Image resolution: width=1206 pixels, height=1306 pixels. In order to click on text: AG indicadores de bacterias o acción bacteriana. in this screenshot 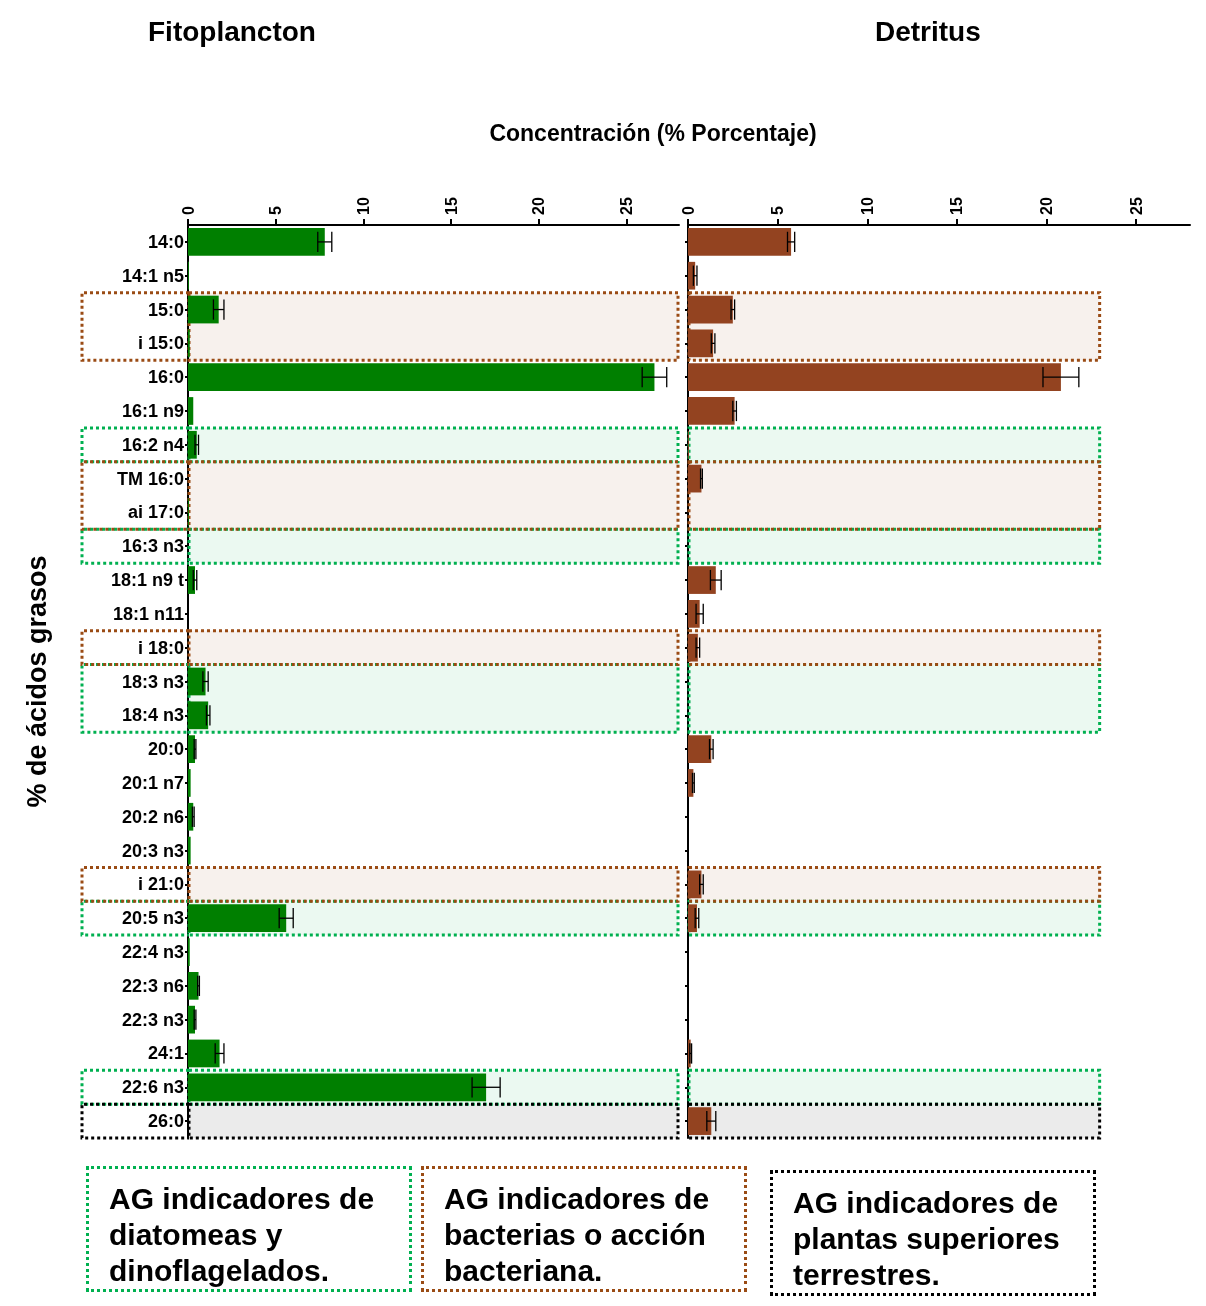, I will do `click(584, 1229)`.